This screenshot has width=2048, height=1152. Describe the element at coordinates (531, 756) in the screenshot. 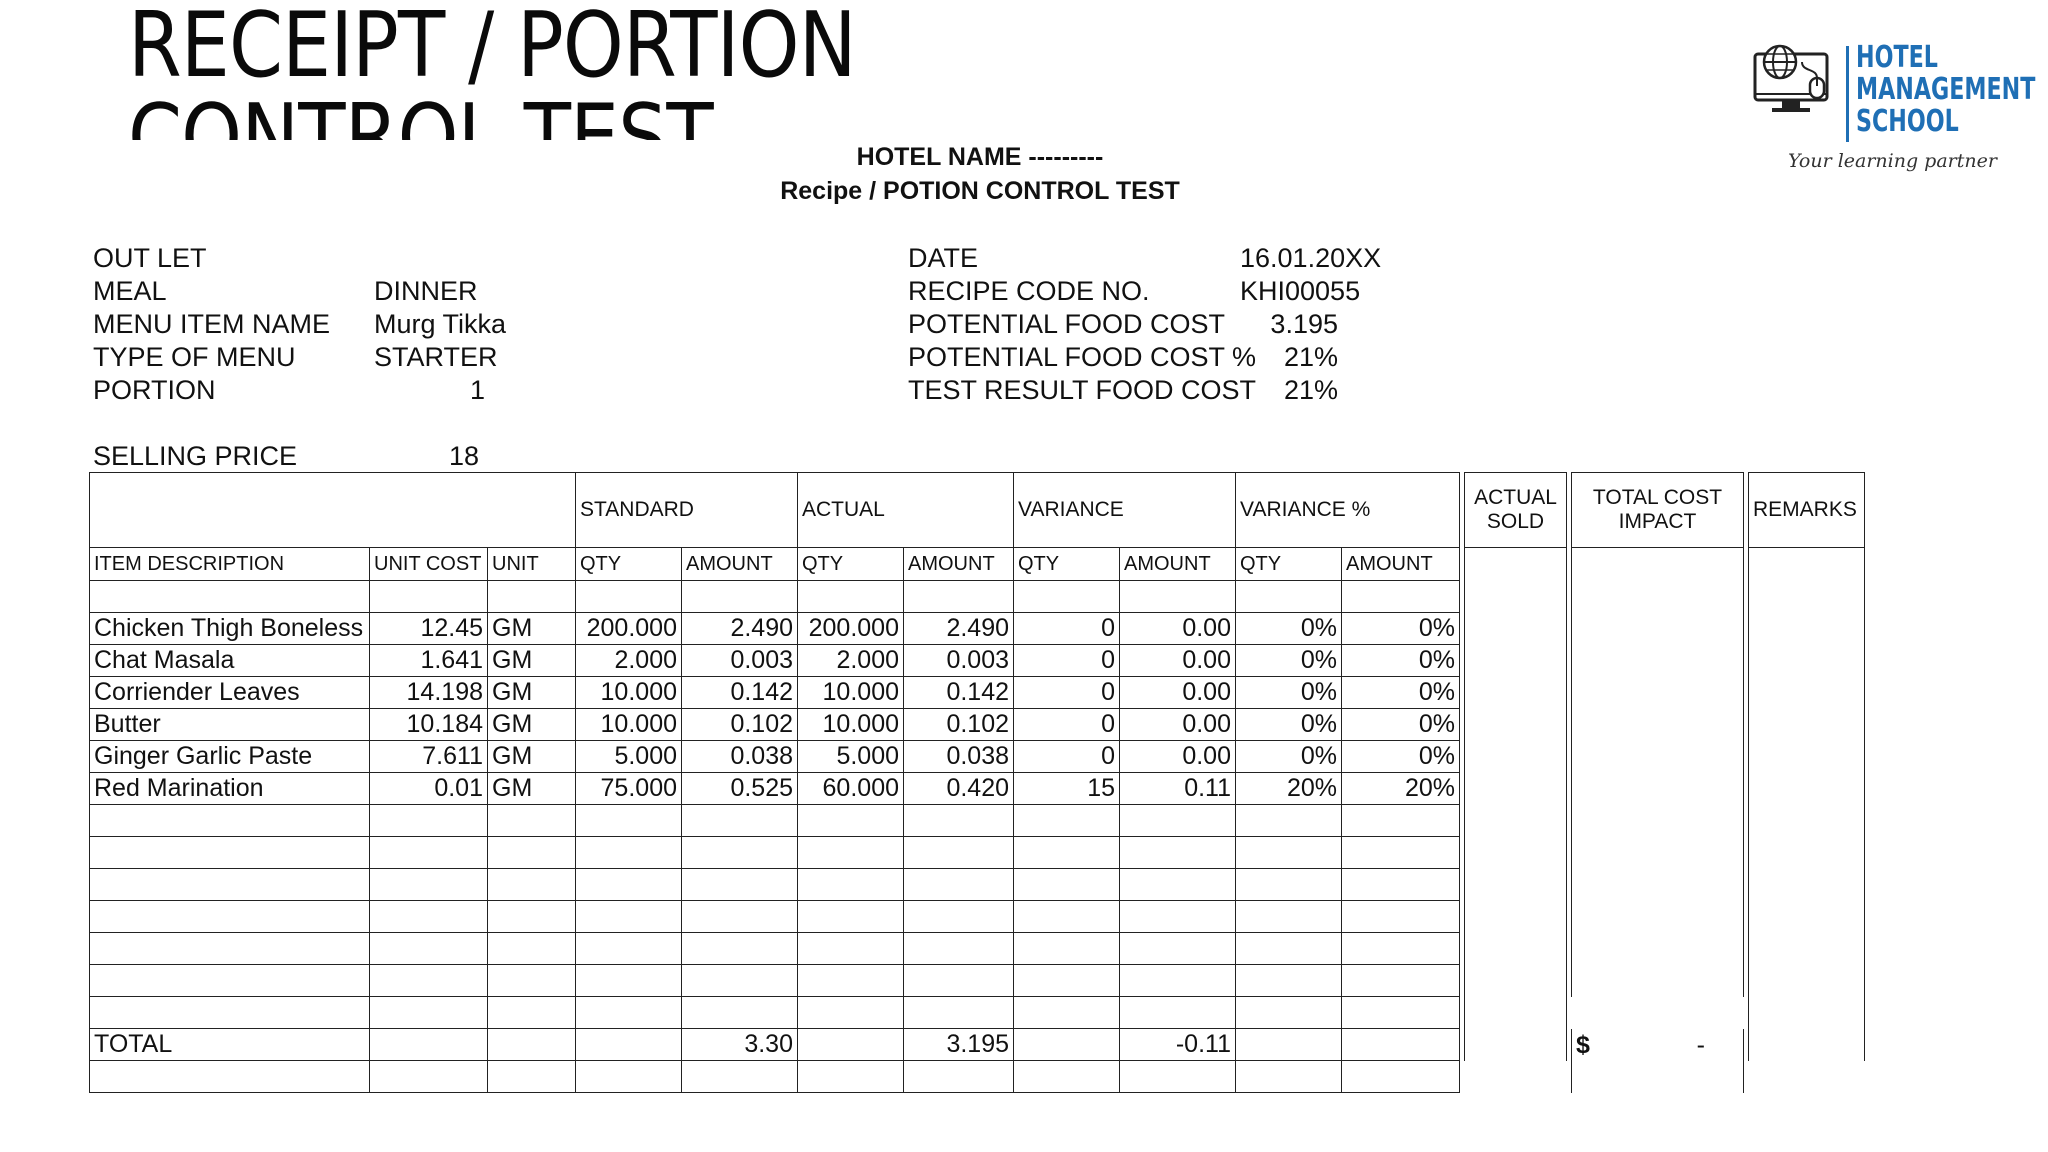

I see `unit-cell: GM` at that location.